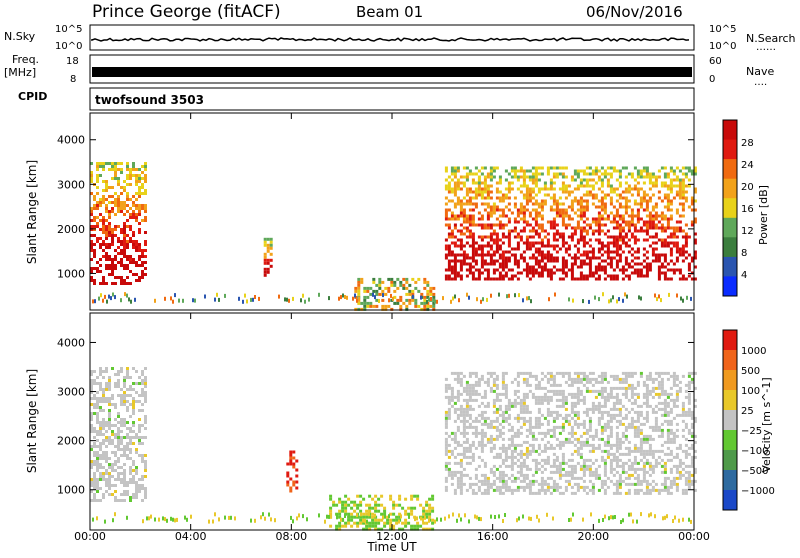  I want to click on colorbar-tick: 28, so click(747, 143).